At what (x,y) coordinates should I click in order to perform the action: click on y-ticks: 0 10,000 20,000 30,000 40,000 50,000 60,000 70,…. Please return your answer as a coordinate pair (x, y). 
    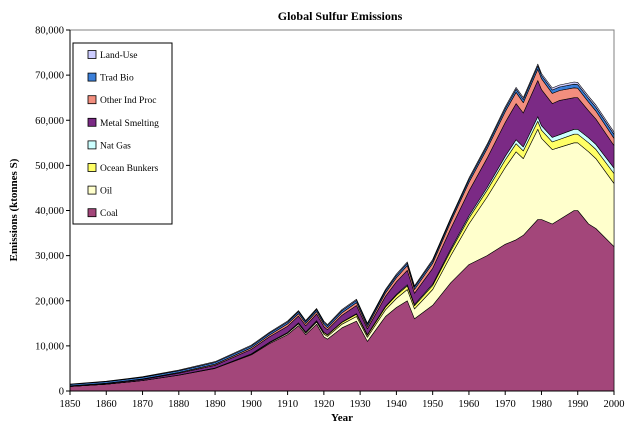
    Looking at the image, I should click on (52, 212).